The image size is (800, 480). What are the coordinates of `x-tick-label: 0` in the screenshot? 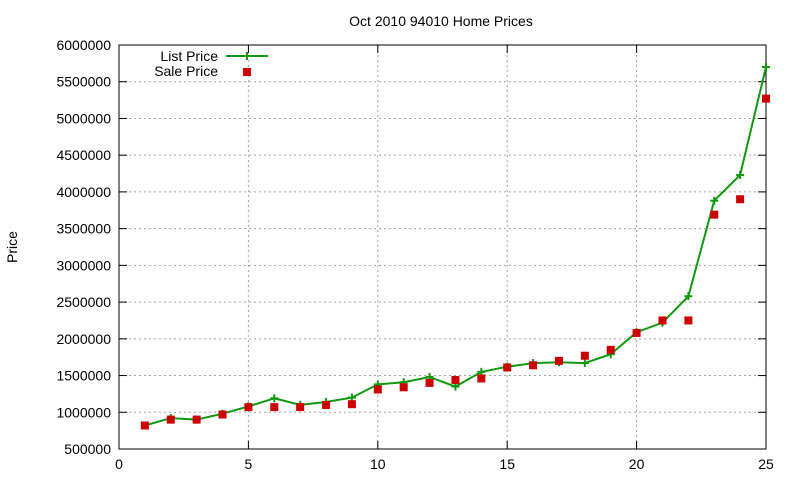 It's located at (119, 464).